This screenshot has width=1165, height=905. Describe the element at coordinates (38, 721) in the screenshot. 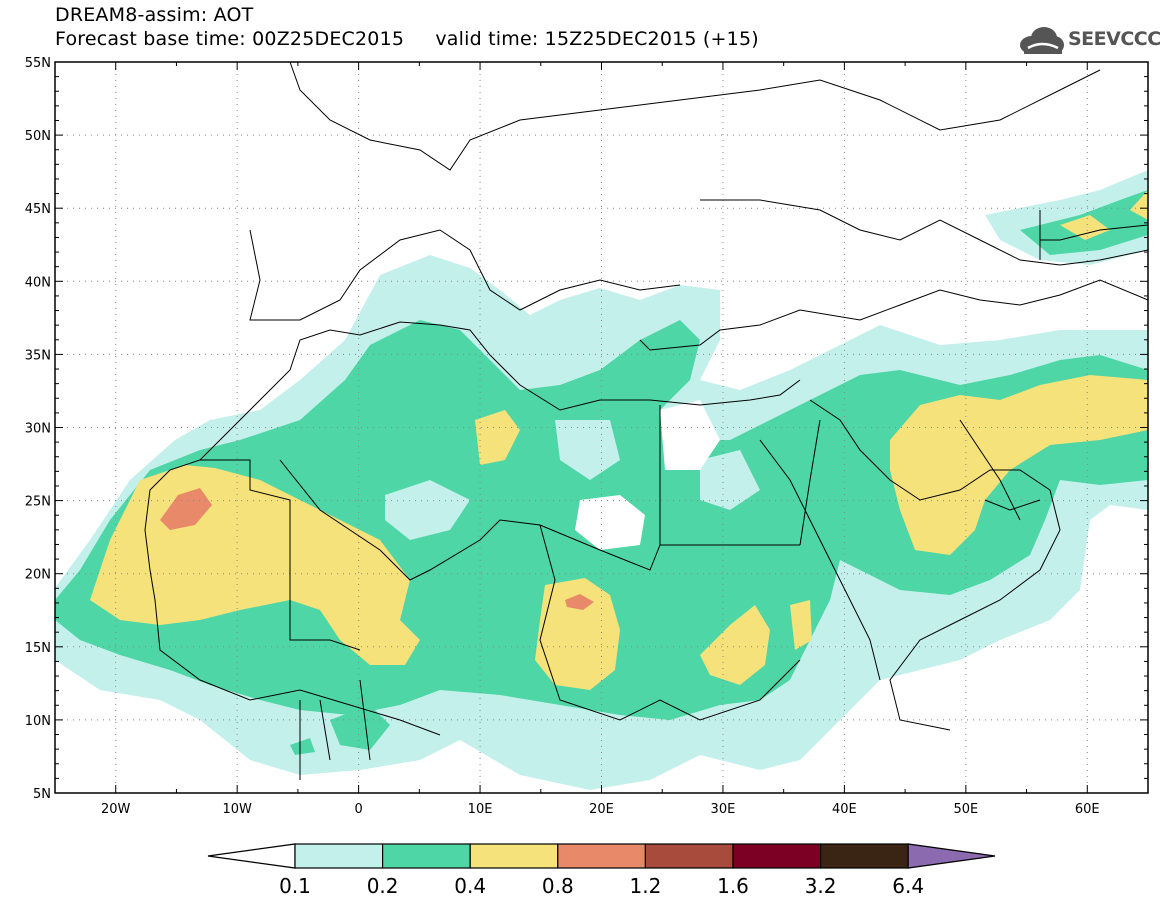

I see `latitude-label: 10N` at that location.